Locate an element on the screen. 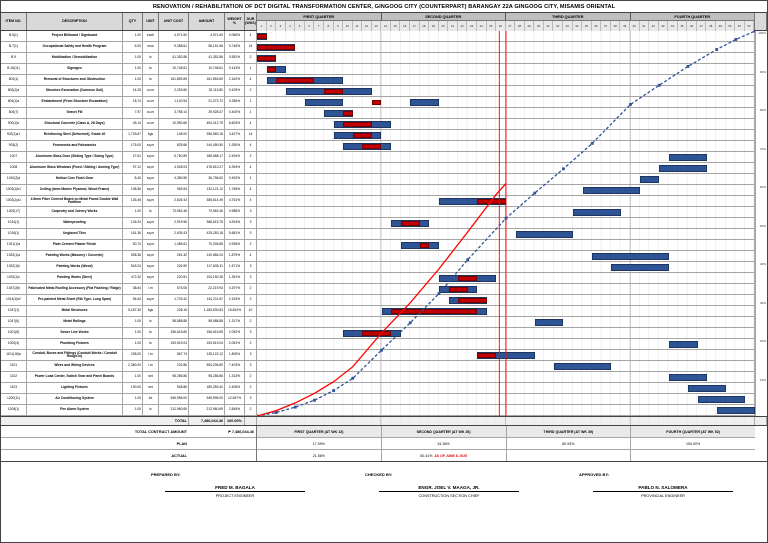  week-number: 8 is located at coordinates (329, 26).